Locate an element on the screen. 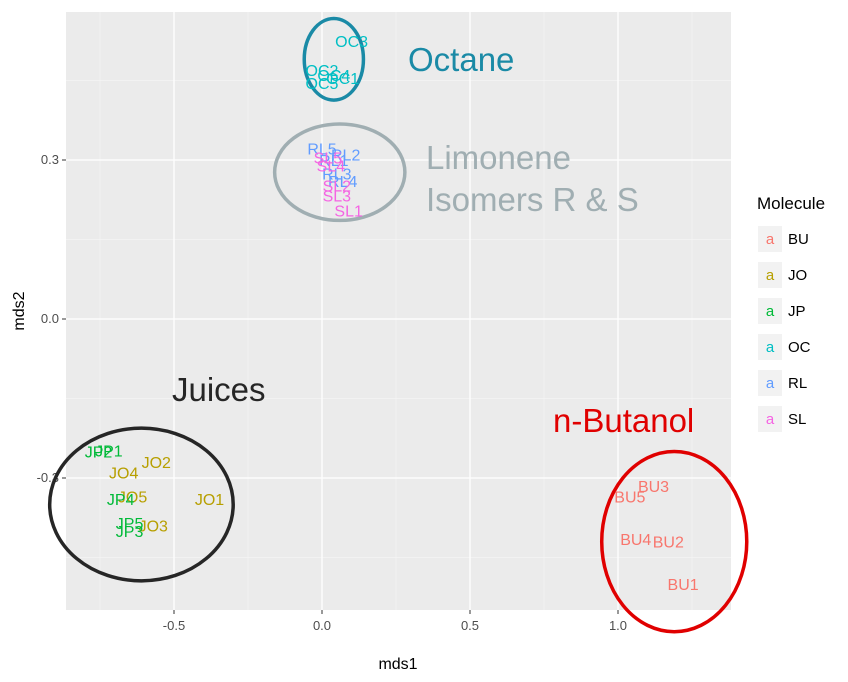  x-tick-label: 1.0 is located at coordinates (618, 625).